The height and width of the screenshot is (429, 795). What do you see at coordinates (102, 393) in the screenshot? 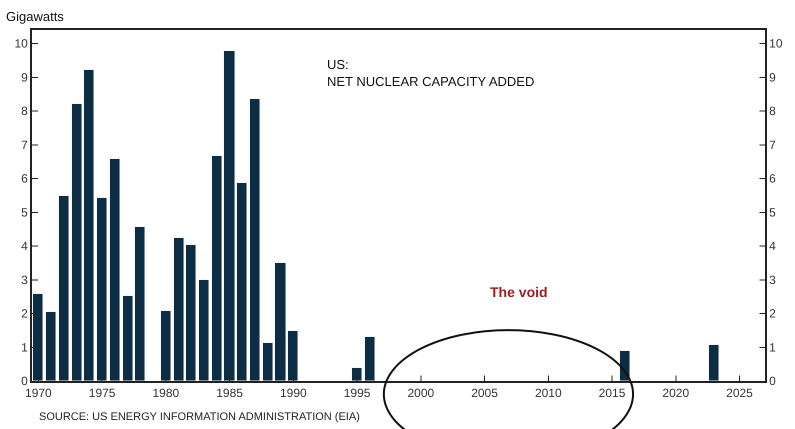
I see `x-tick-label: 1975` at bounding box center [102, 393].